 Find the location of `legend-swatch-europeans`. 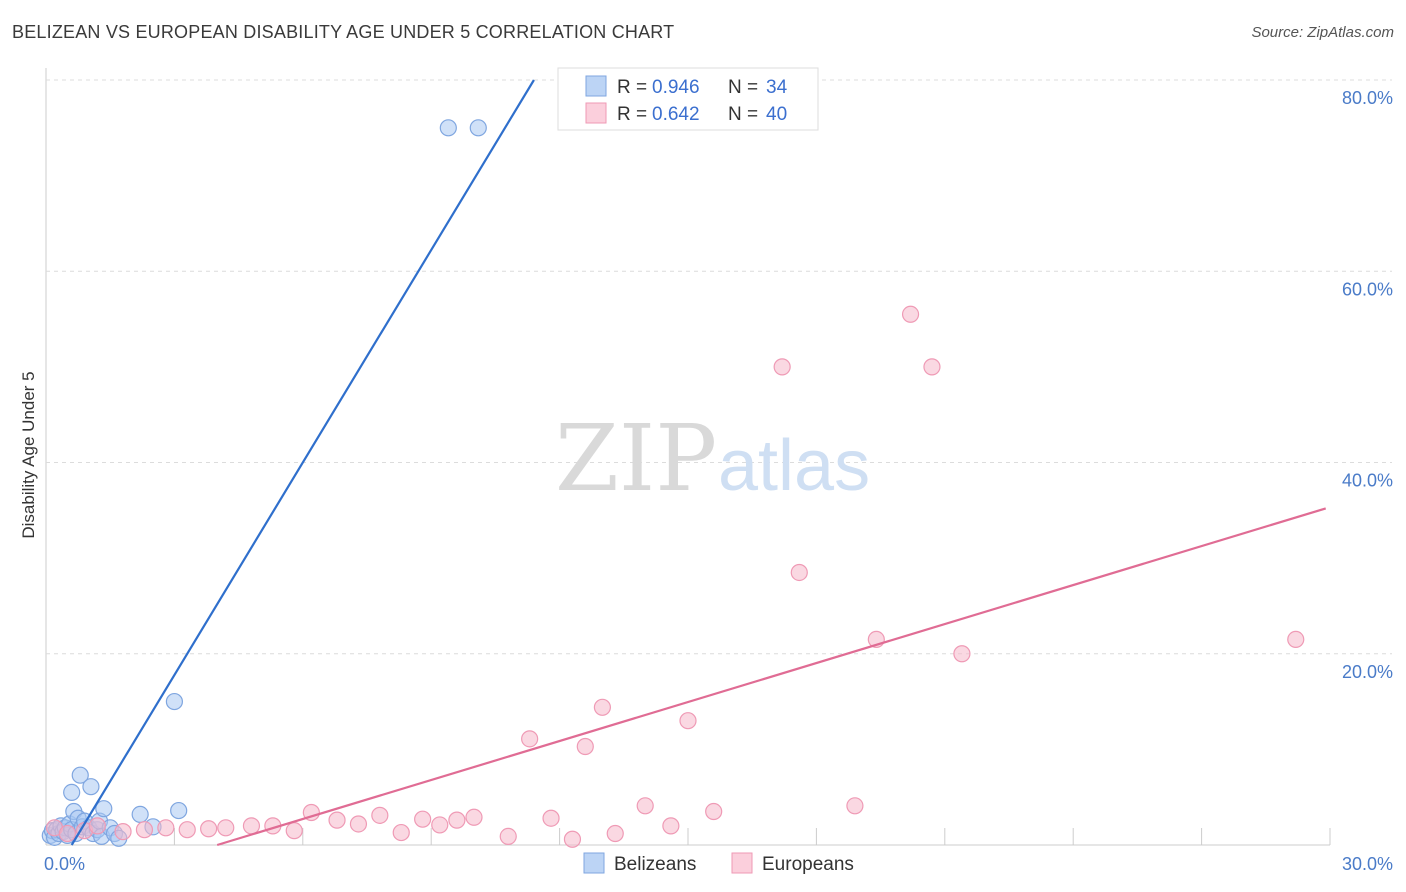

legend-swatch-europeans is located at coordinates (596, 113).